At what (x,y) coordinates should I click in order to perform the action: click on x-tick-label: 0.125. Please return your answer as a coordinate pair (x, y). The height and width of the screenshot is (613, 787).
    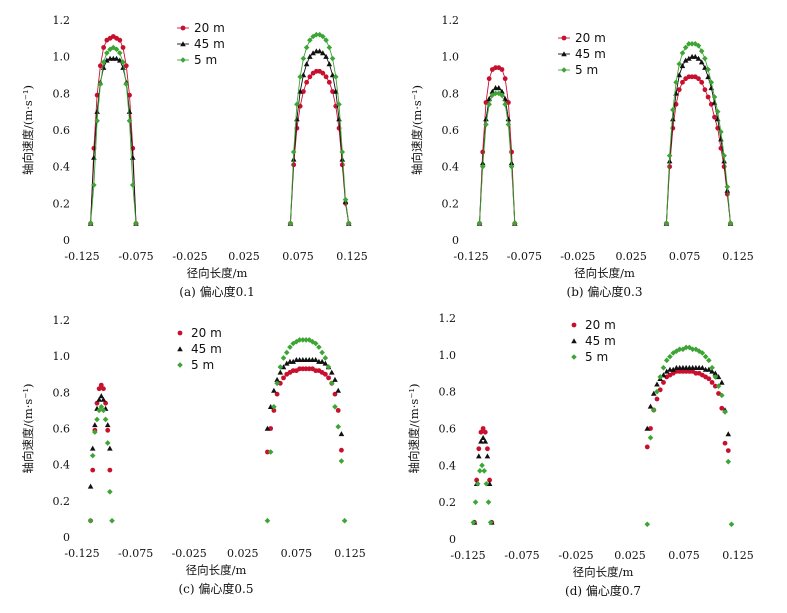
    Looking at the image, I should click on (350, 553).